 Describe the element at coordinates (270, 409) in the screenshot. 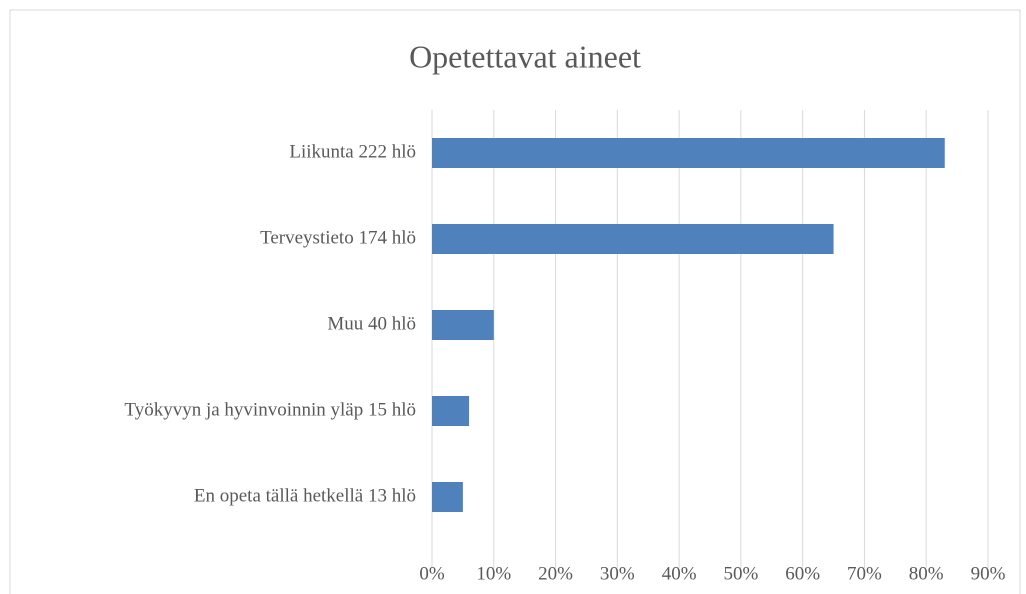

I see `y-tick-label: Työkyvyn ja hyvinvoinnin yläp 15 hlö` at that location.